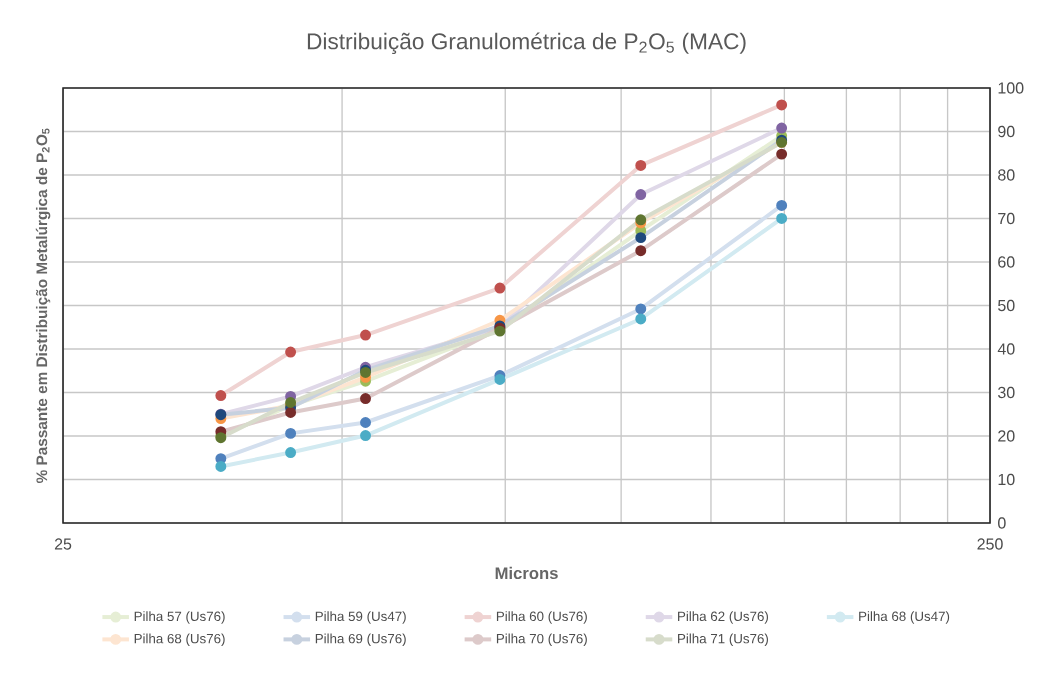 This screenshot has height=681, width=1043. What do you see at coordinates (526, 573) in the screenshot?
I see `x-axis-title: Microns` at bounding box center [526, 573].